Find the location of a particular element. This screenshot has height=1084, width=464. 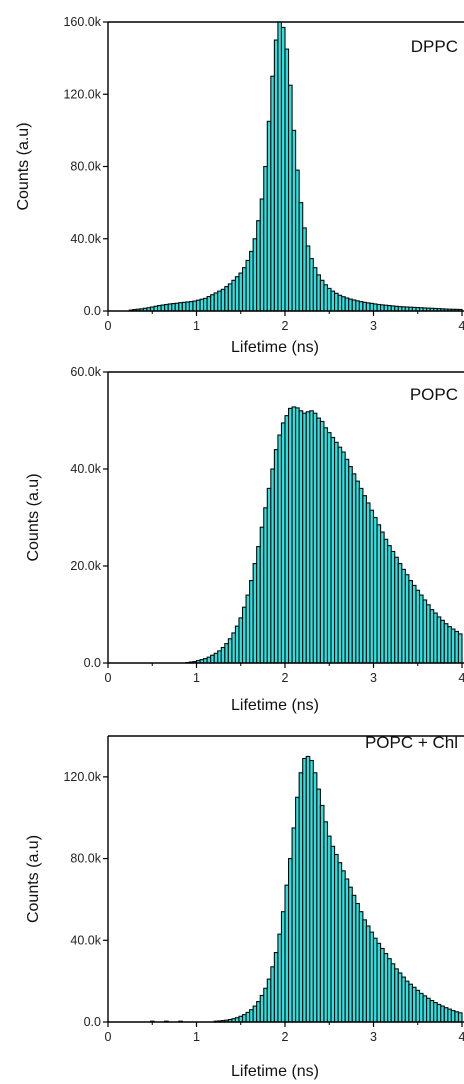

y-tick-label: 60.0k is located at coordinates (85, 372).